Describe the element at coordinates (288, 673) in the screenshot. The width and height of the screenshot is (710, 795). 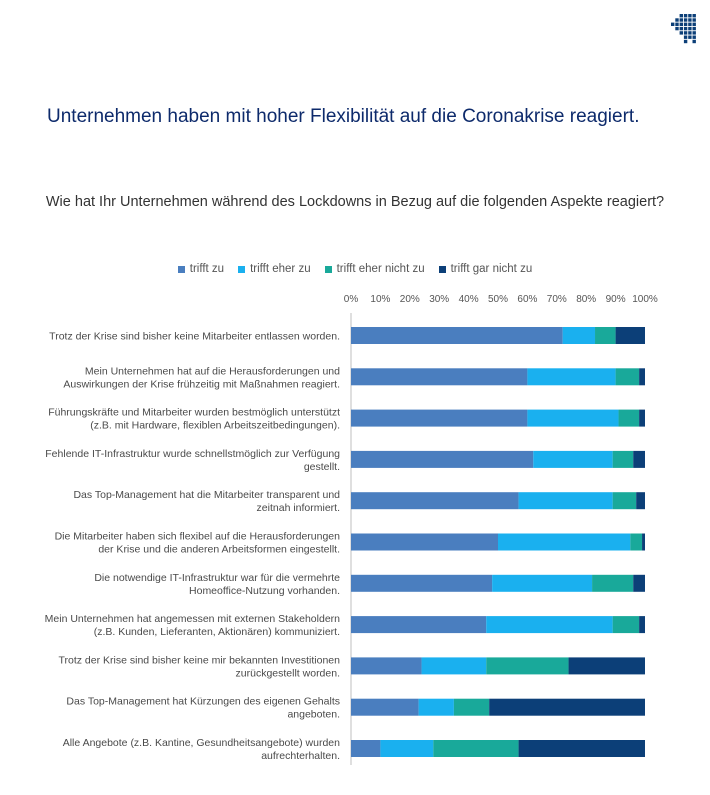
I see `category-label: zurückgestellt worden.` at that location.